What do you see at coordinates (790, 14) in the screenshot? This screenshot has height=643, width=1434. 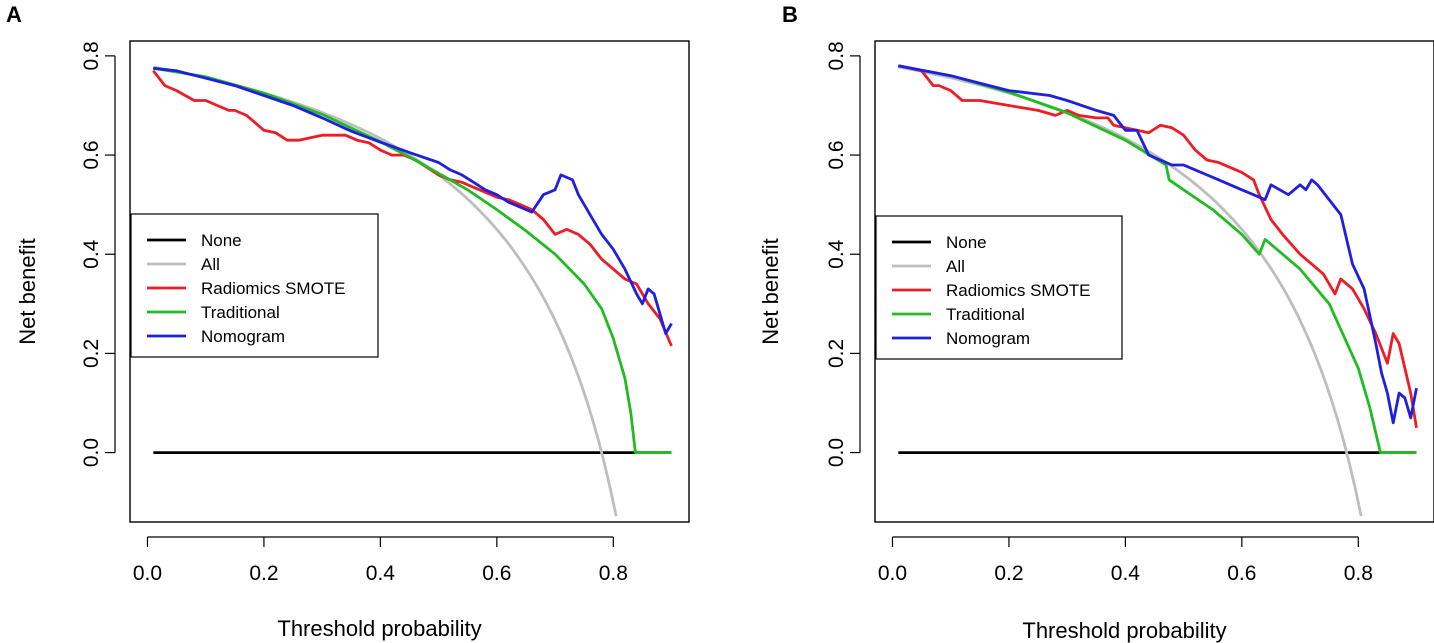 I see `panel-label: B` at bounding box center [790, 14].